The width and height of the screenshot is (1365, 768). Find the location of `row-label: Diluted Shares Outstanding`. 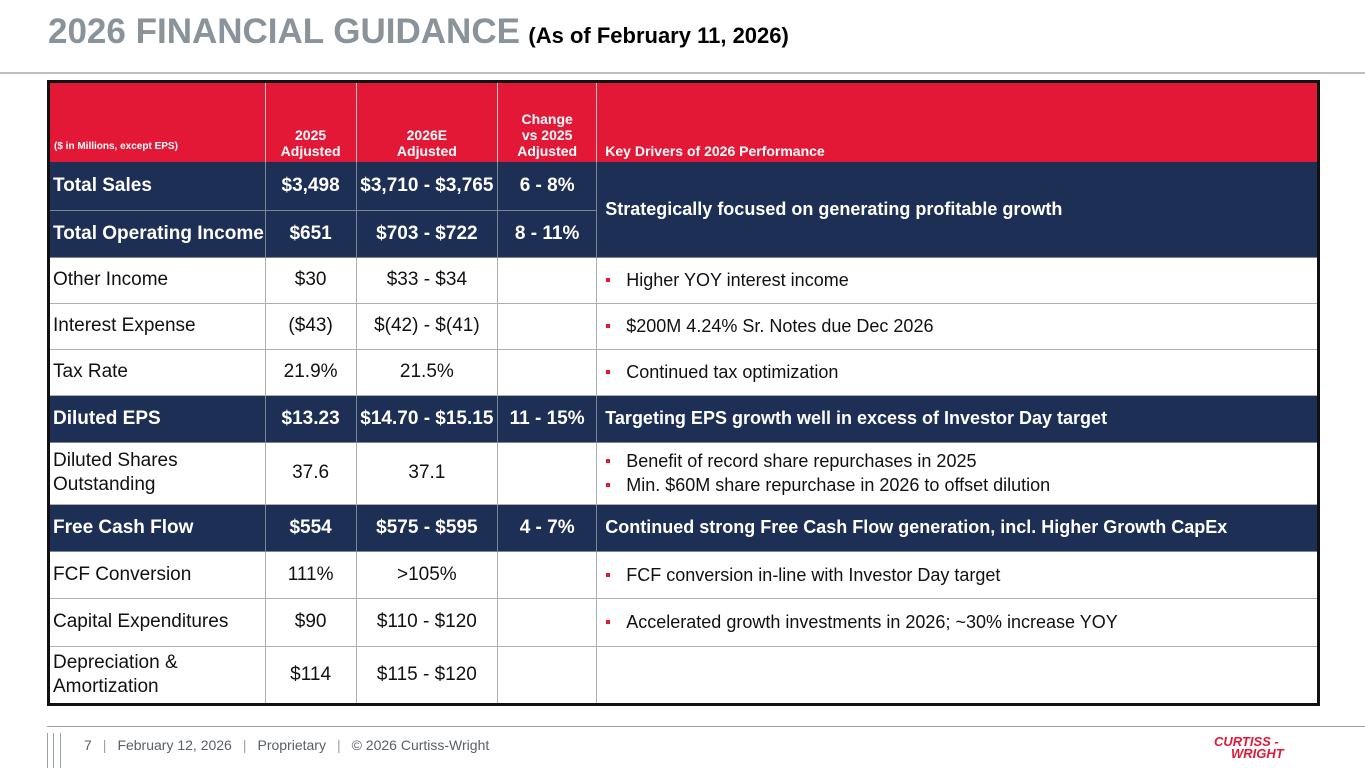

row-label: Diluted Shares Outstanding is located at coordinates (157, 473).